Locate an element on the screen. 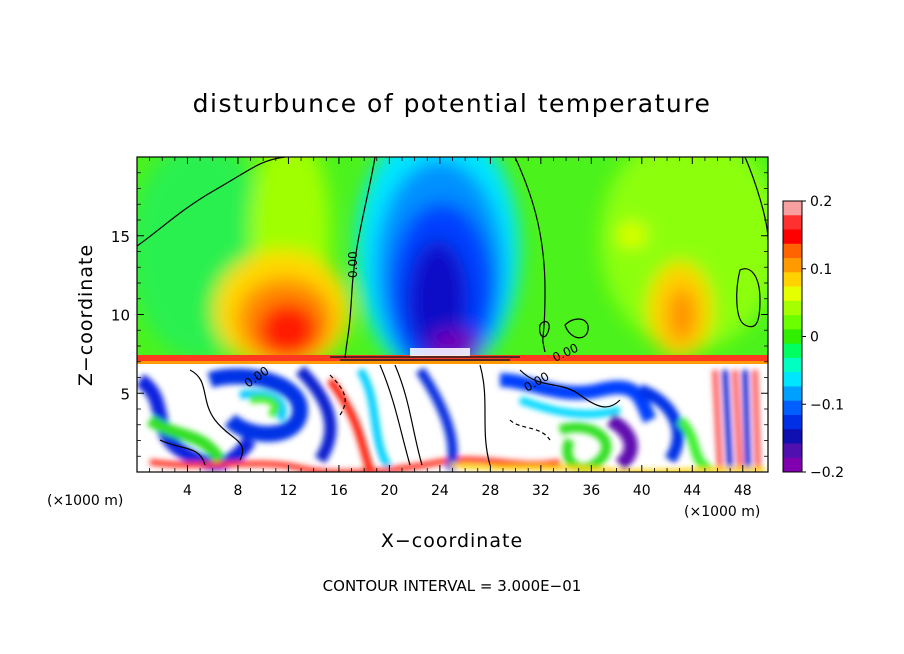 The width and height of the screenshot is (904, 654). green-swirl-right is located at coordinates (585, 447).